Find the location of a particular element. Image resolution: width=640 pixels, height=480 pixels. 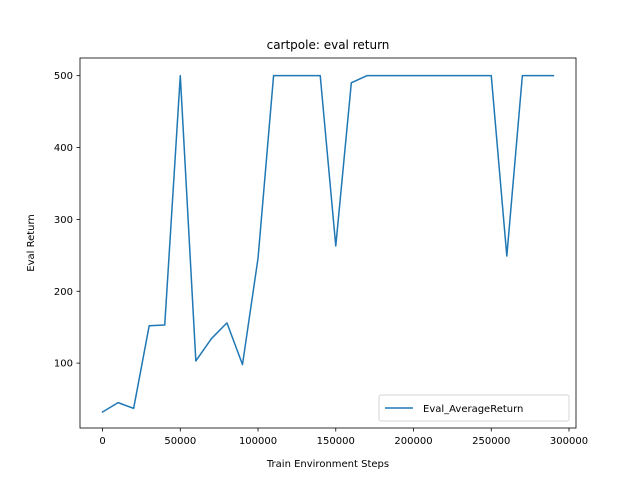

y-tick-label: 100 is located at coordinates (63, 364).